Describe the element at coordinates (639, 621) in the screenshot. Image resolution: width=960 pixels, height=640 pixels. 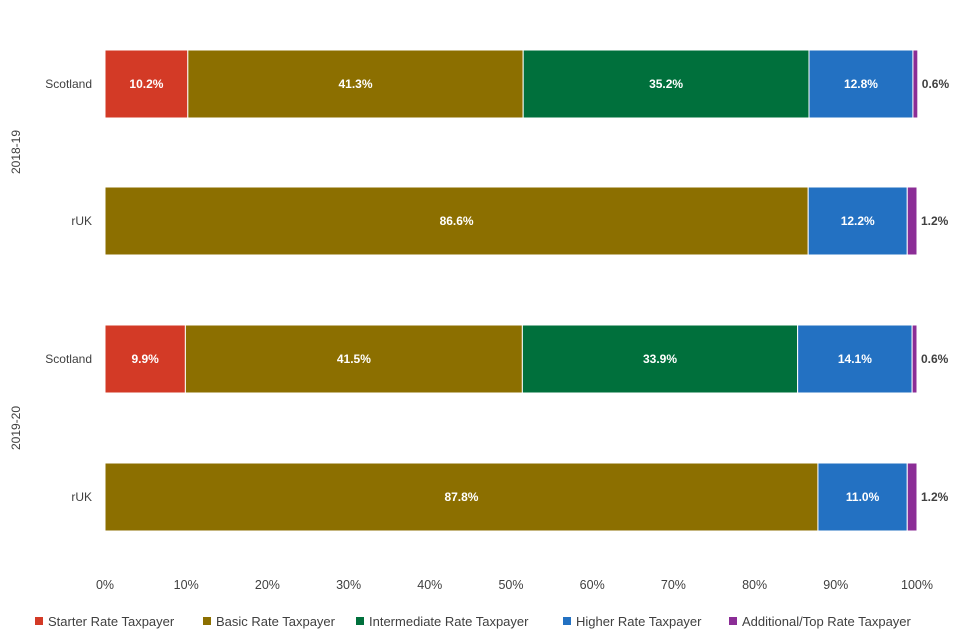
I see `legend-label: Higher Rate Taxpayer` at that location.